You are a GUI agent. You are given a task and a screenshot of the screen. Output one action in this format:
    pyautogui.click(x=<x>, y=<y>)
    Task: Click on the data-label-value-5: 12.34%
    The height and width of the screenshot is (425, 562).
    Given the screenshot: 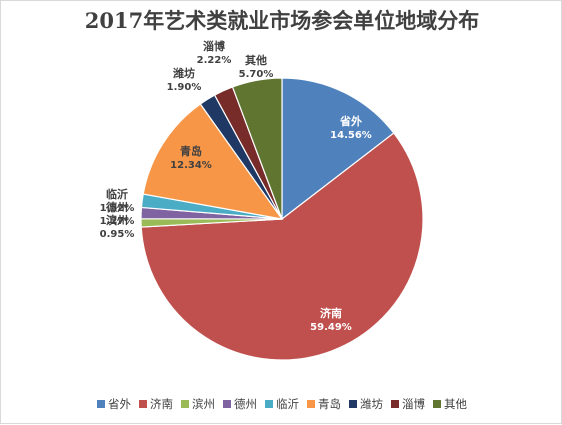 What is the action you would take?
    pyautogui.click(x=191, y=165)
    